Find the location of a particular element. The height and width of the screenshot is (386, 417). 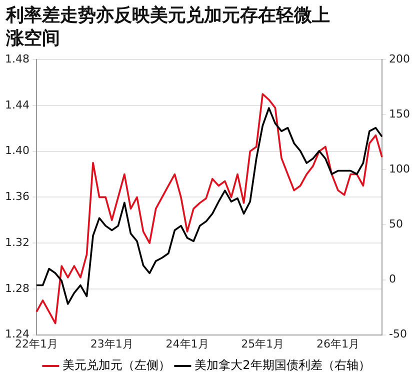

x-tick-label: 22年1月 is located at coordinates (36, 343).